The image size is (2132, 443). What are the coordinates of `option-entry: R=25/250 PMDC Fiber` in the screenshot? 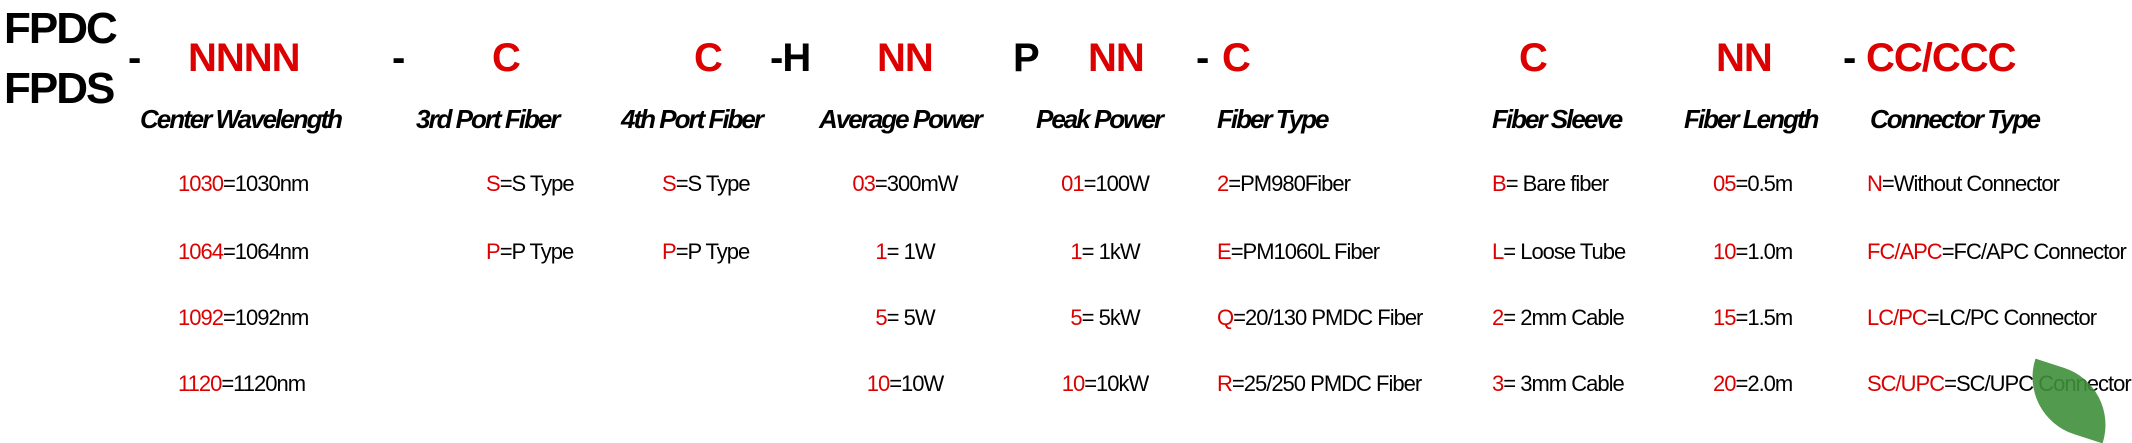 It's located at (1319, 384).